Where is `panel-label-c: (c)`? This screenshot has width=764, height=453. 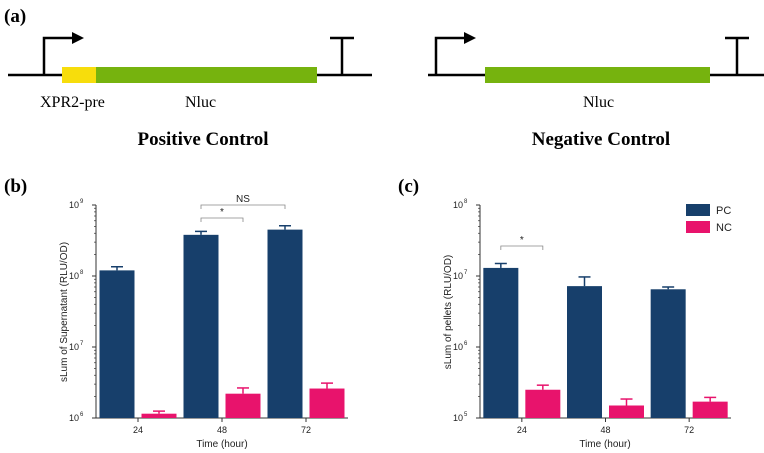
panel-label-c: (c) is located at coordinates (408, 186).